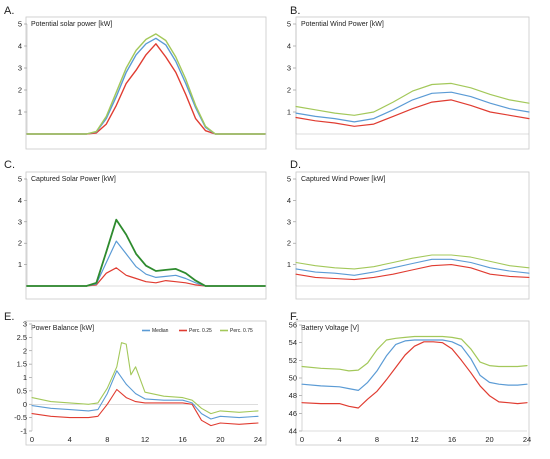  Describe the element at coordinates (343, 179) in the screenshot. I see `panel-title: Captured Wind Power [kW]` at that location.